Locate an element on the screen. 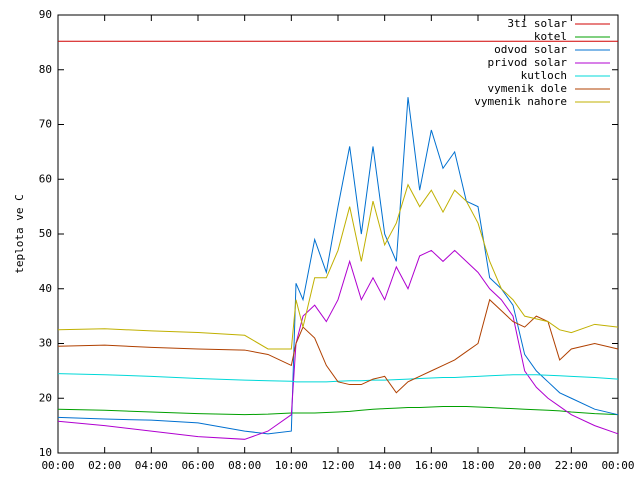 The height and width of the screenshot is (480, 640). y-tick-label: 20 is located at coordinates (45, 397).